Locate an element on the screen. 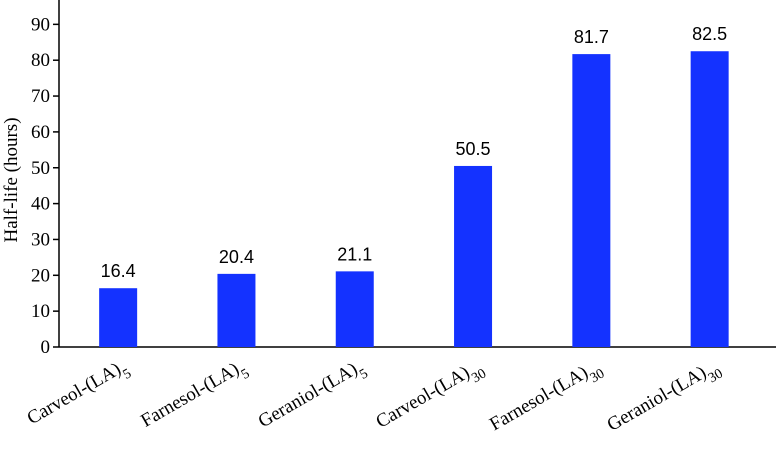 The height and width of the screenshot is (452, 776). y-tick-label: 70 is located at coordinates (40, 96).